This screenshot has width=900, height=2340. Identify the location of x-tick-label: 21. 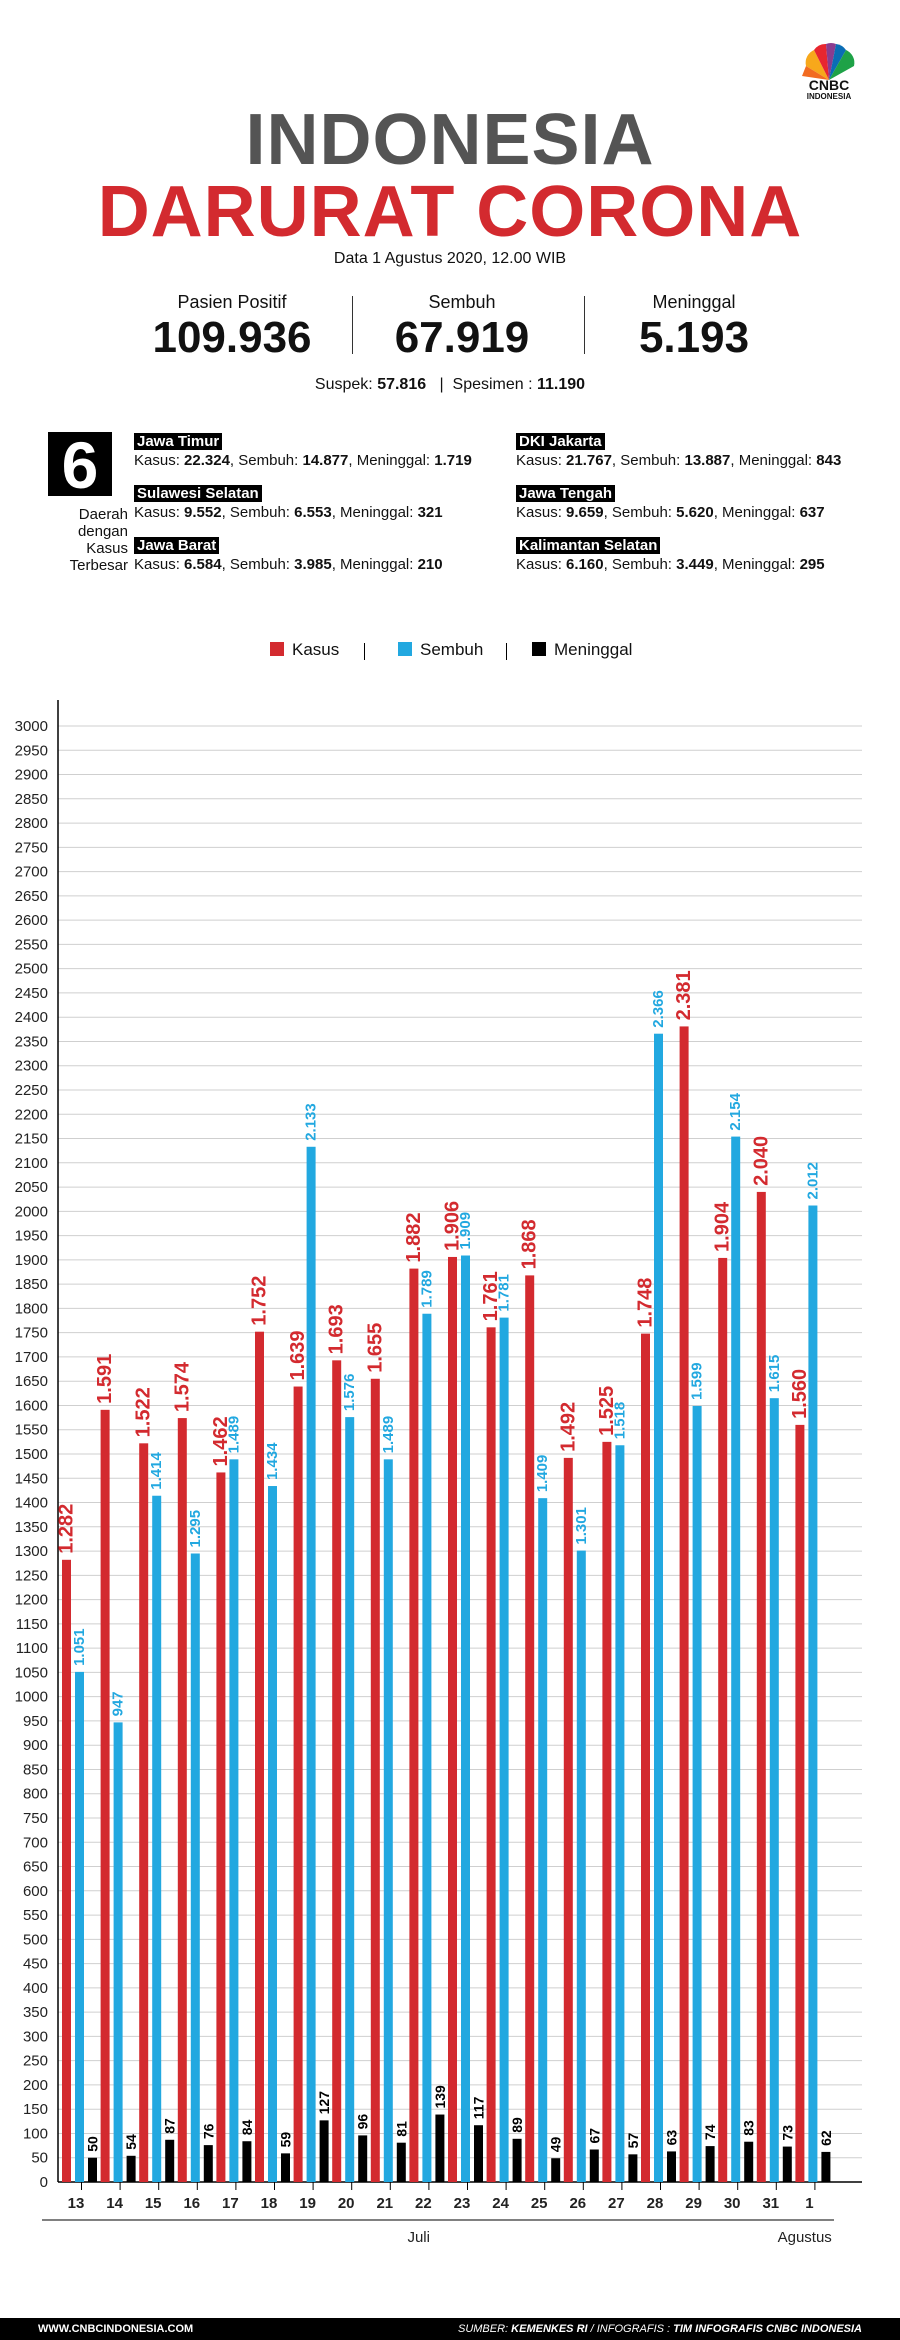
(384, 2203).